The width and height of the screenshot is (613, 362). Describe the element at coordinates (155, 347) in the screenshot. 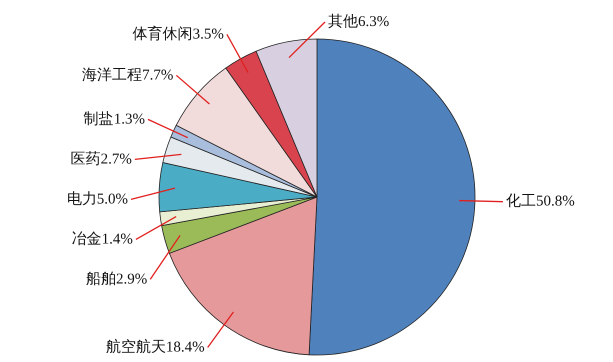

I see `slice-label: 航空航天18.4%` at that location.